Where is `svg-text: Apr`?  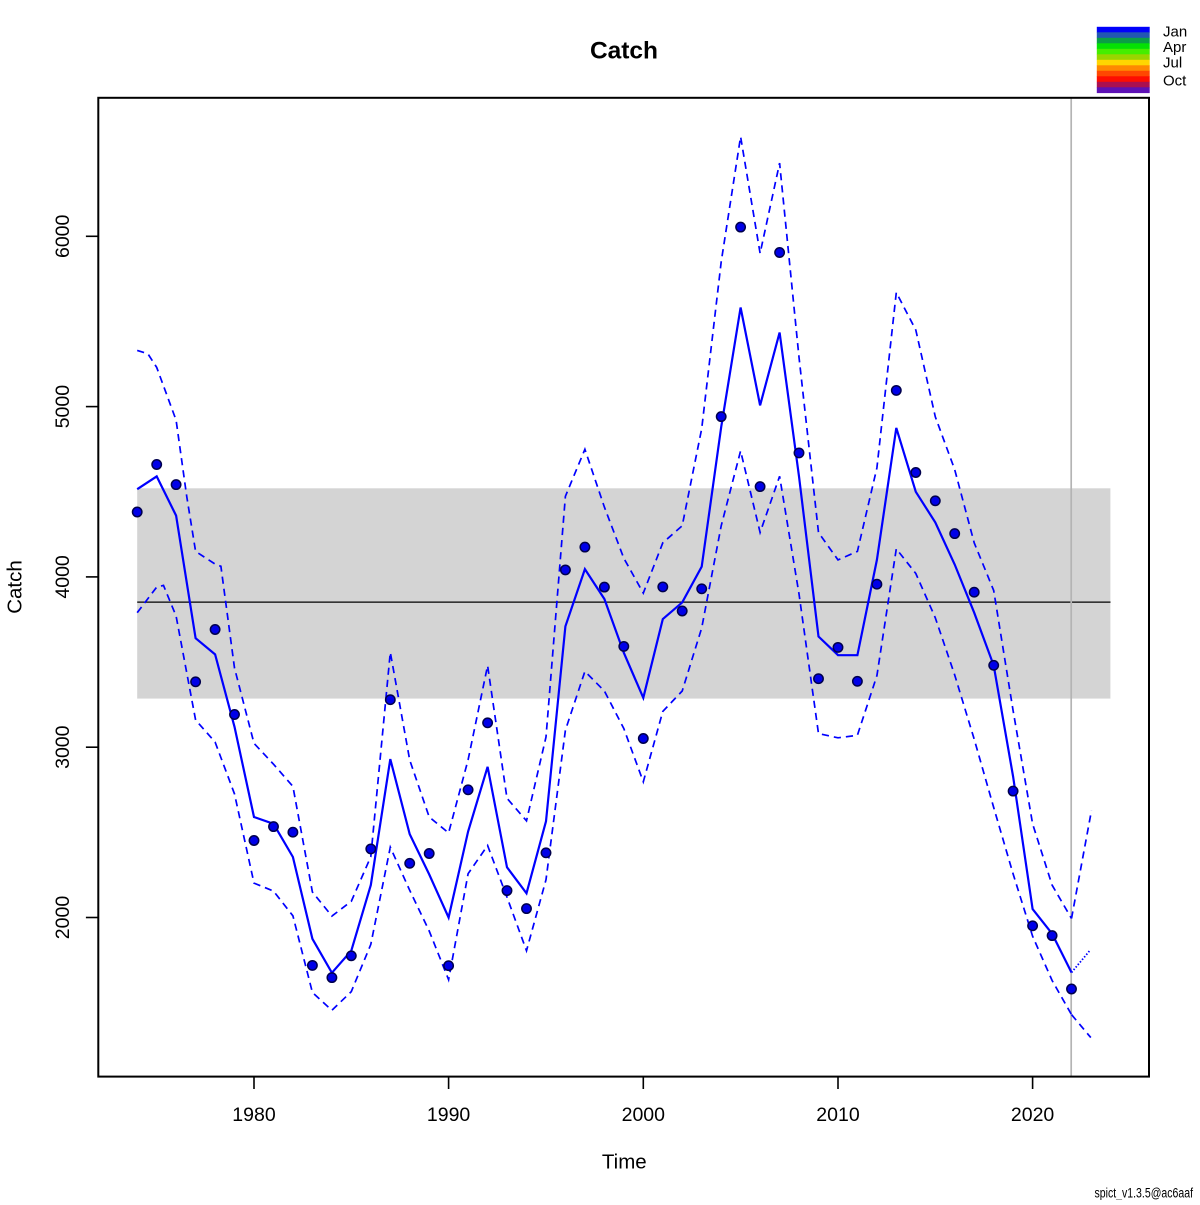 svg-text: Apr is located at coordinates (1174, 47).